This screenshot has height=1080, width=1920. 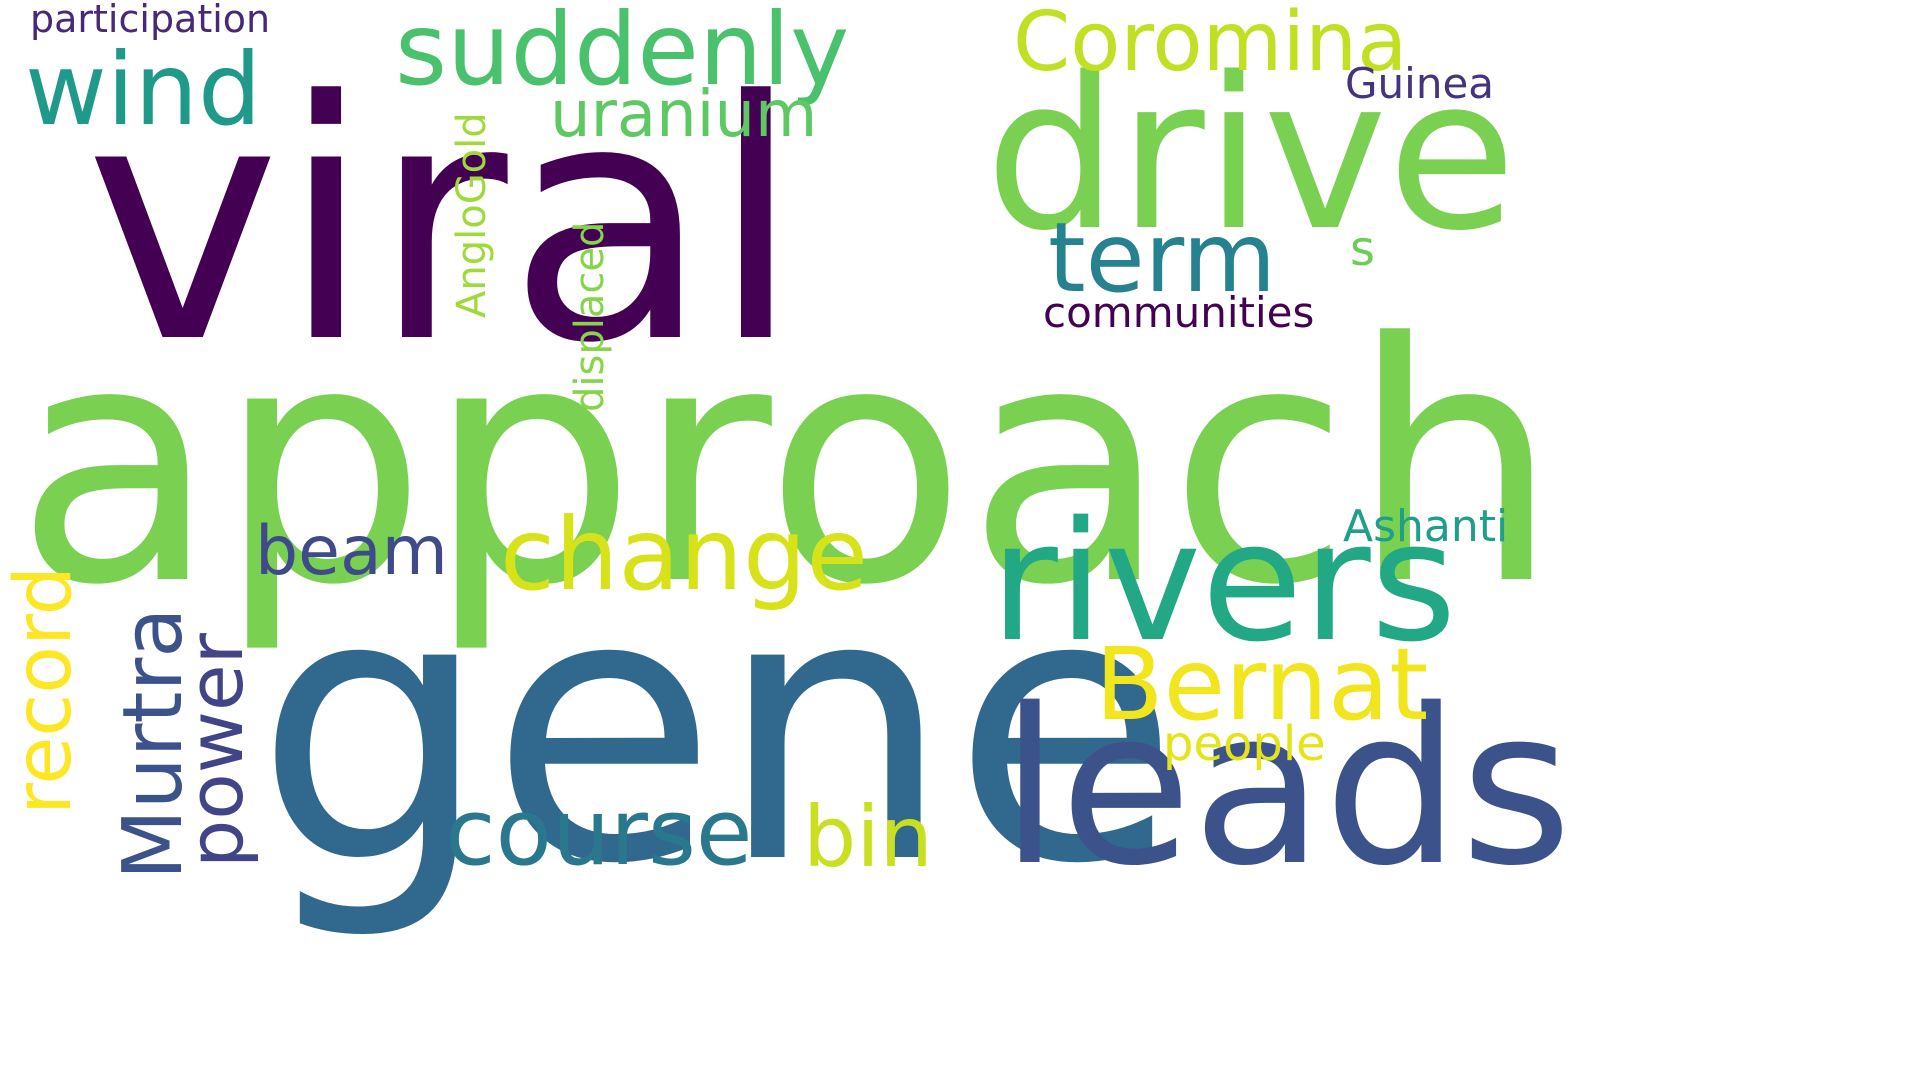 What do you see at coordinates (1179, 312) in the screenshot?
I see `word-communities: communities` at bounding box center [1179, 312].